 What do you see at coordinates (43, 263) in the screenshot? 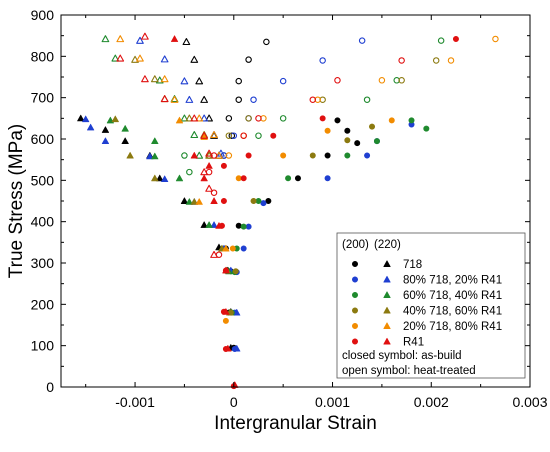
I see `y-tick-label-3: 300` at bounding box center [43, 263].